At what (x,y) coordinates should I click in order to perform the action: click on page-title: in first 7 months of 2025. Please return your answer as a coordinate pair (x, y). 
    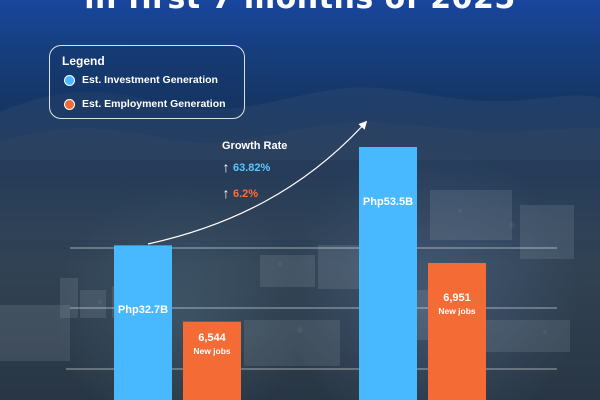
    Looking at the image, I should click on (300, 8).